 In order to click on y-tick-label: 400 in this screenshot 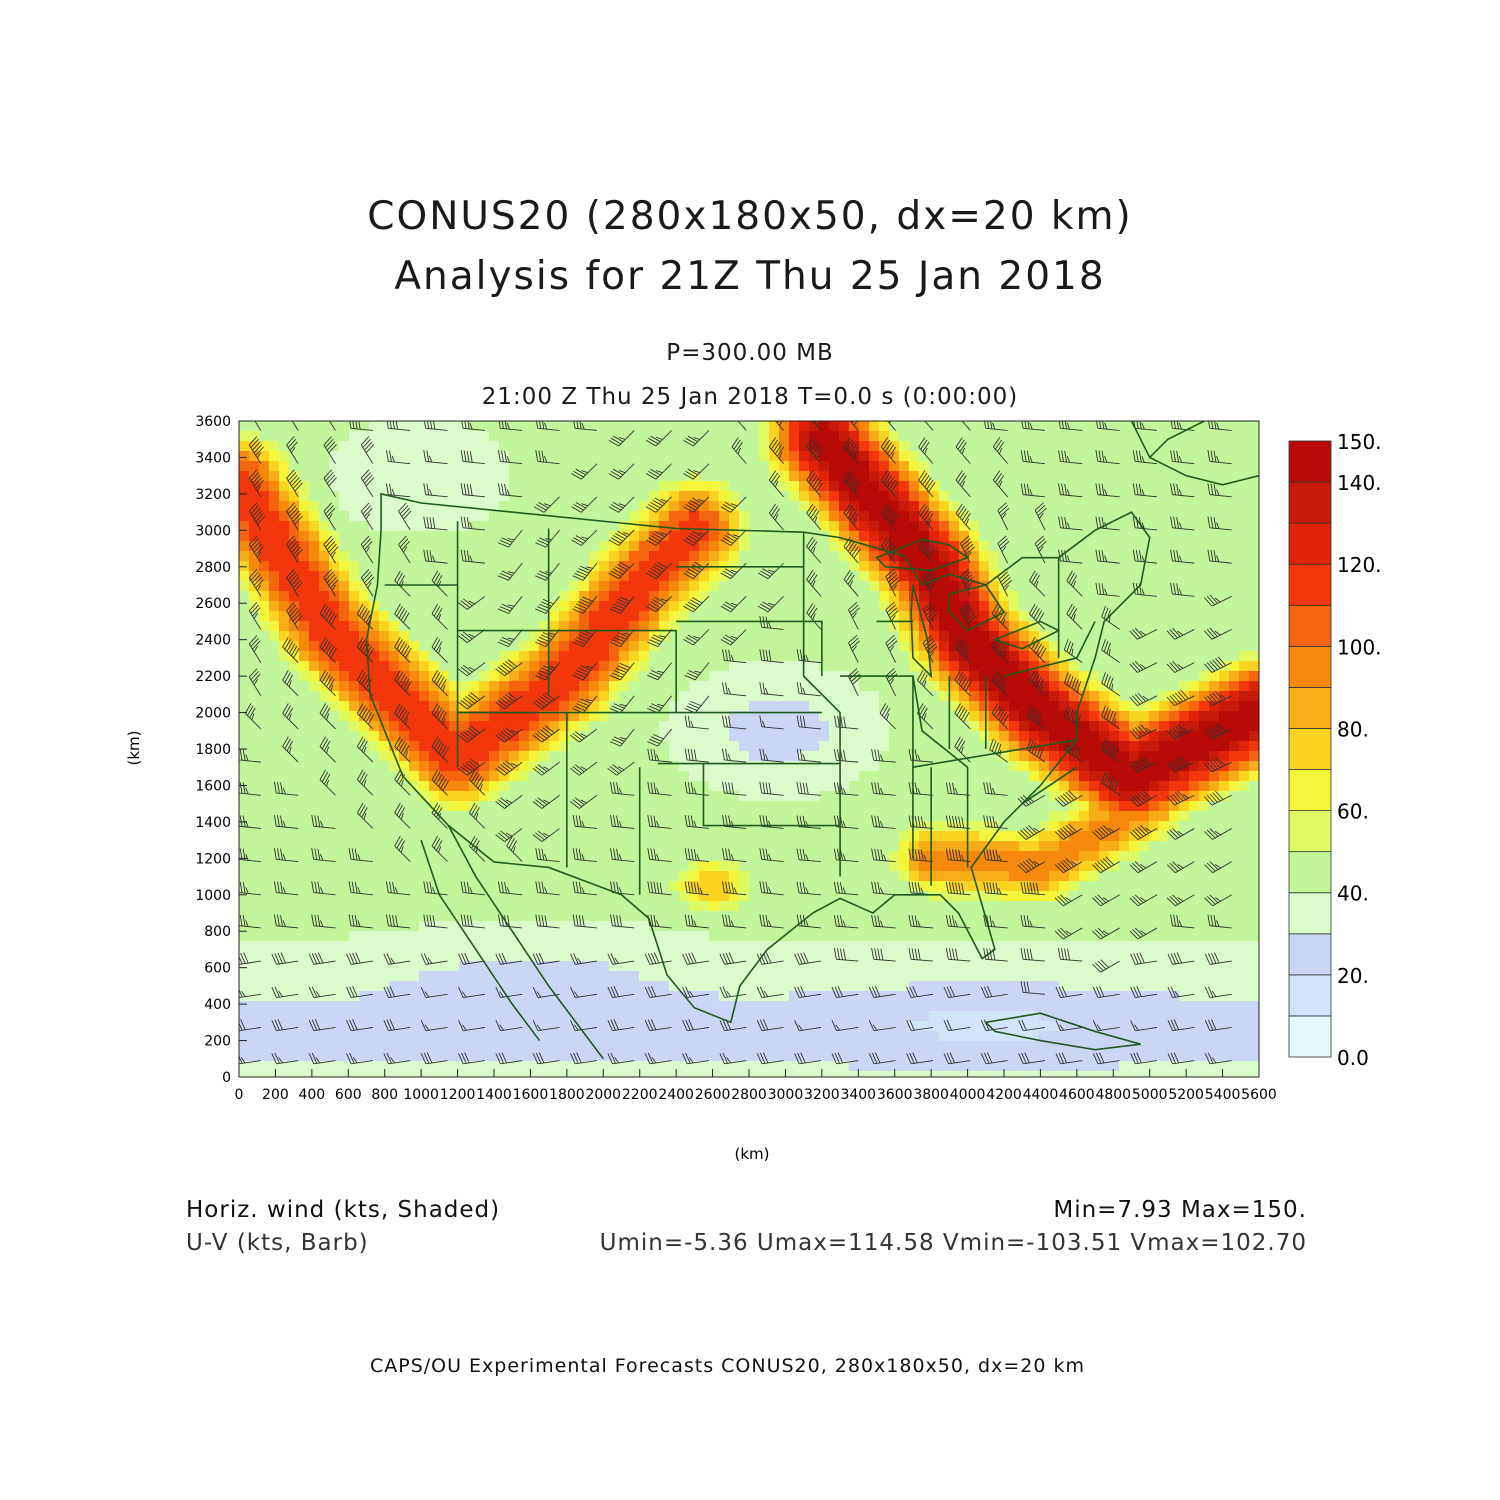, I will do `click(217, 1005)`.